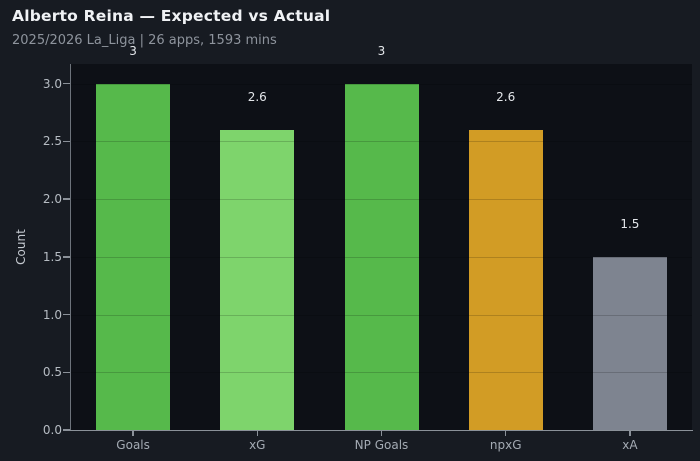  Describe the element at coordinates (52, 372) in the screenshot. I see `y-tick-label-0.5: 0.5` at that location.